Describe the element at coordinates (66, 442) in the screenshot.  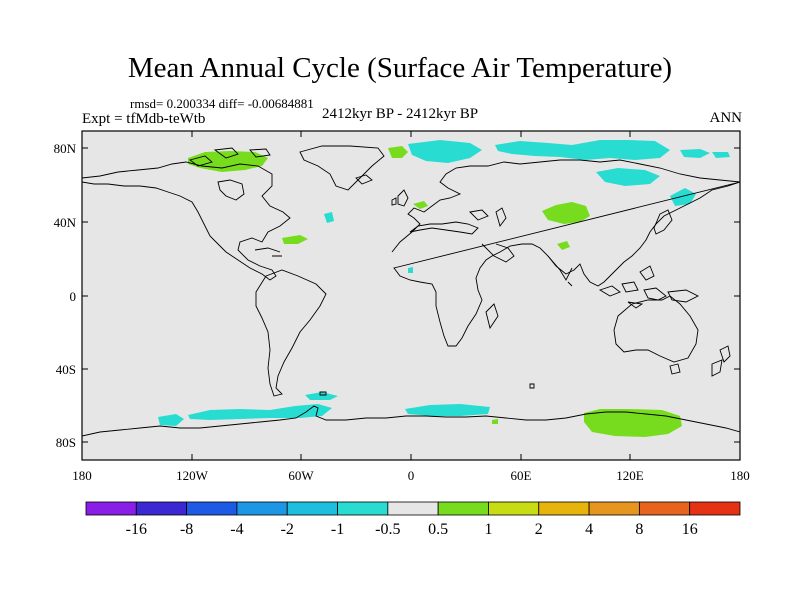
I see `lat-label: 80S` at that location.